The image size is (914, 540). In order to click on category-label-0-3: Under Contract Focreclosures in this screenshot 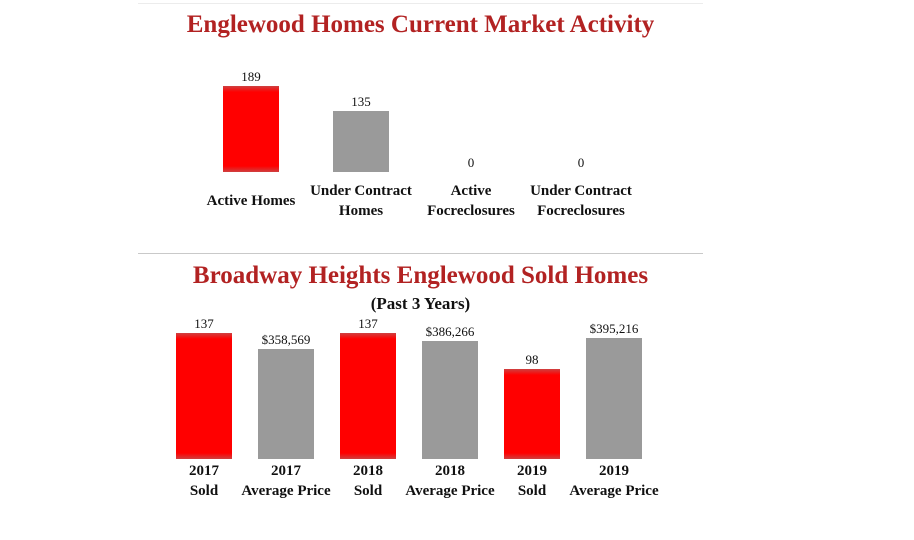, I will do `click(581, 201)`.